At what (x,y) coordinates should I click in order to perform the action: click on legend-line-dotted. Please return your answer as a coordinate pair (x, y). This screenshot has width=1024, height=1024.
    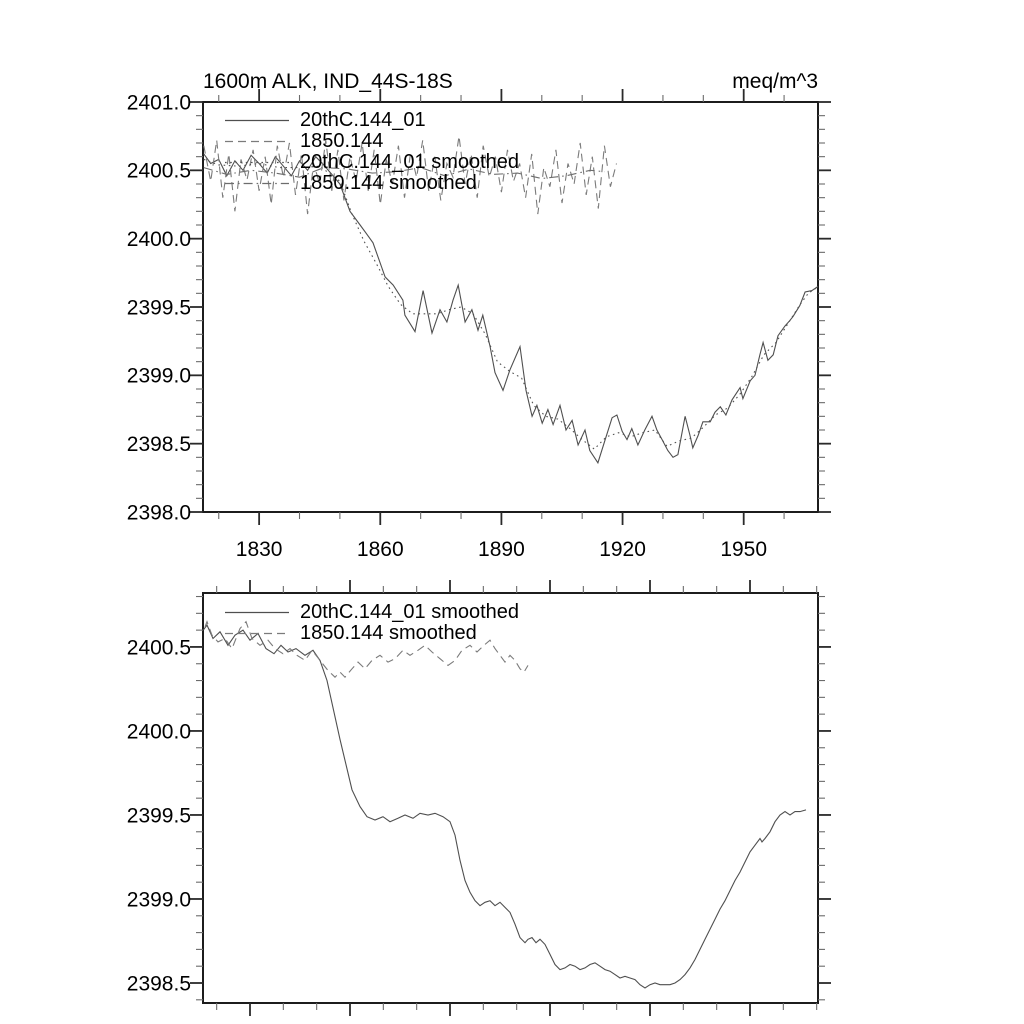
    Looking at the image, I should click on (257, 162).